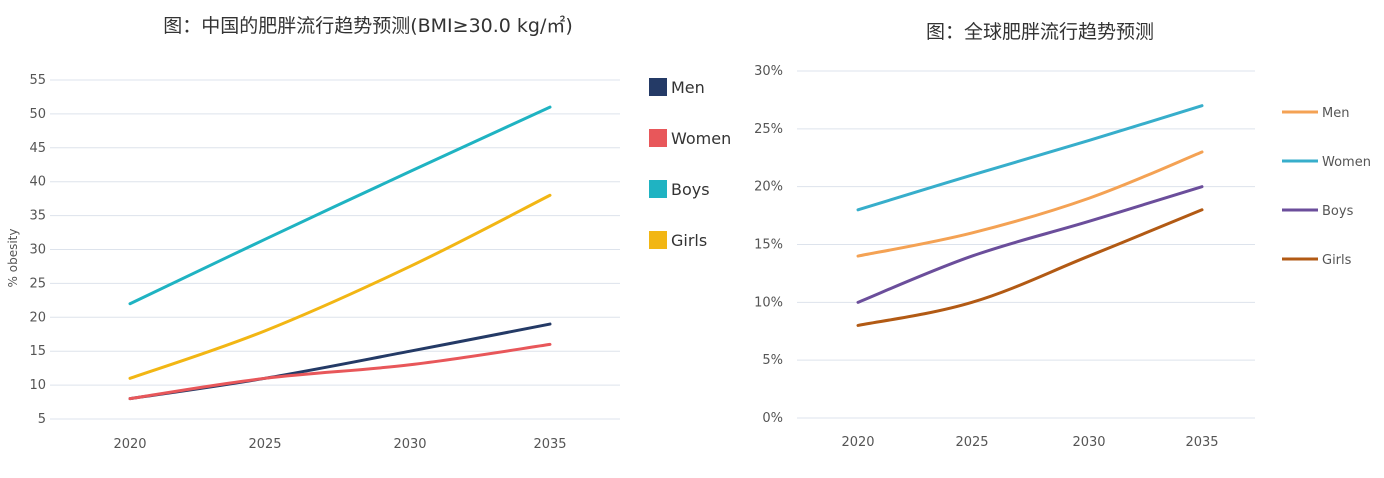  What do you see at coordinates (264, 444) in the screenshot?
I see `chart-china-x-tick-label: 2025` at bounding box center [264, 444].